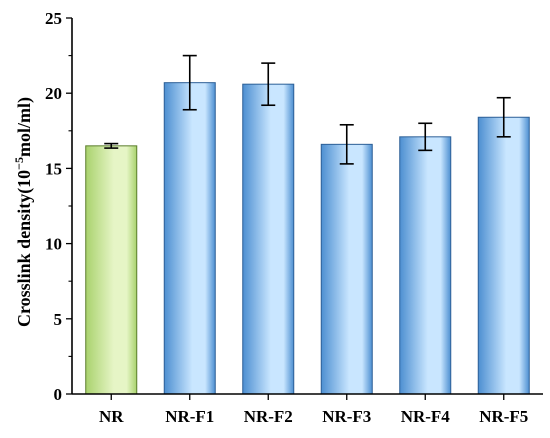 This screenshot has width=550, height=438. What do you see at coordinates (53, 93) in the screenshot?
I see `y-tick-label-20: 20` at bounding box center [53, 93].